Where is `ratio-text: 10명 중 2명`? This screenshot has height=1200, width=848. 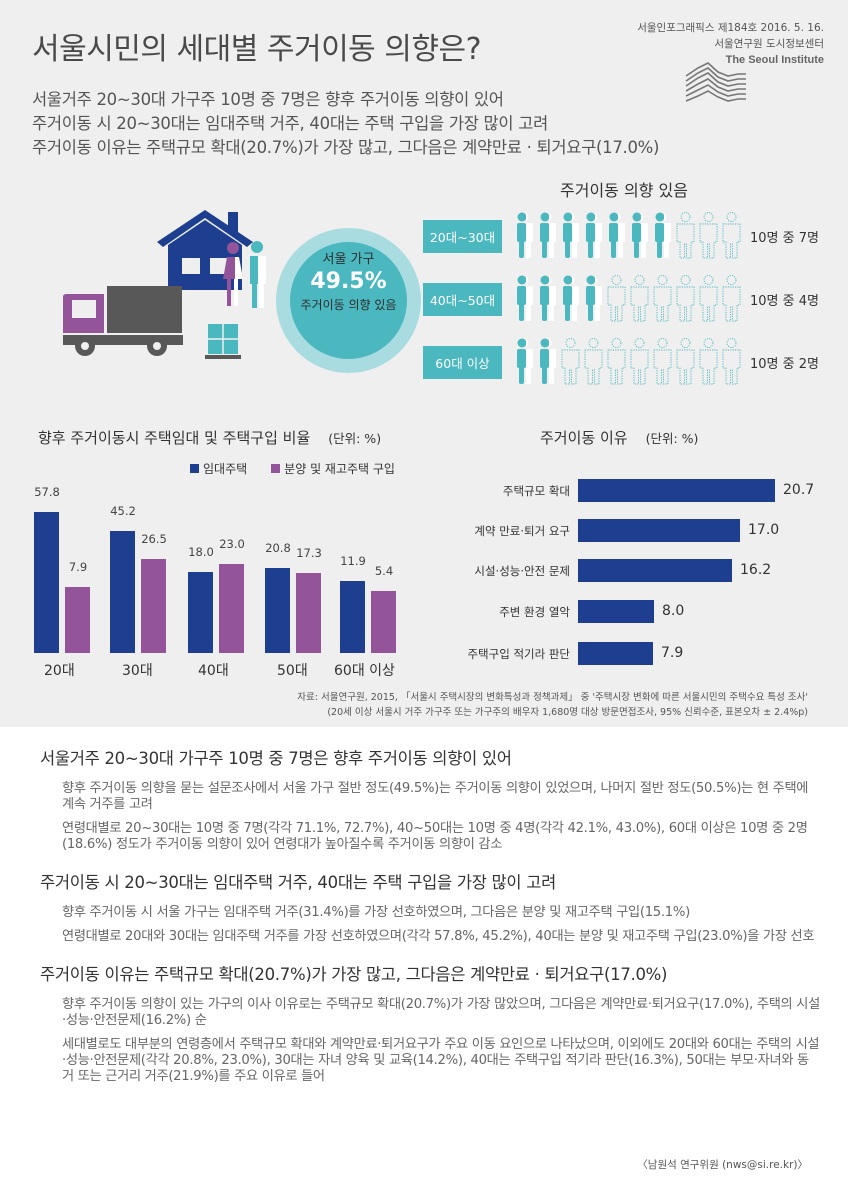 ratio-text: 10명 중 2명 is located at coordinates (784, 364).